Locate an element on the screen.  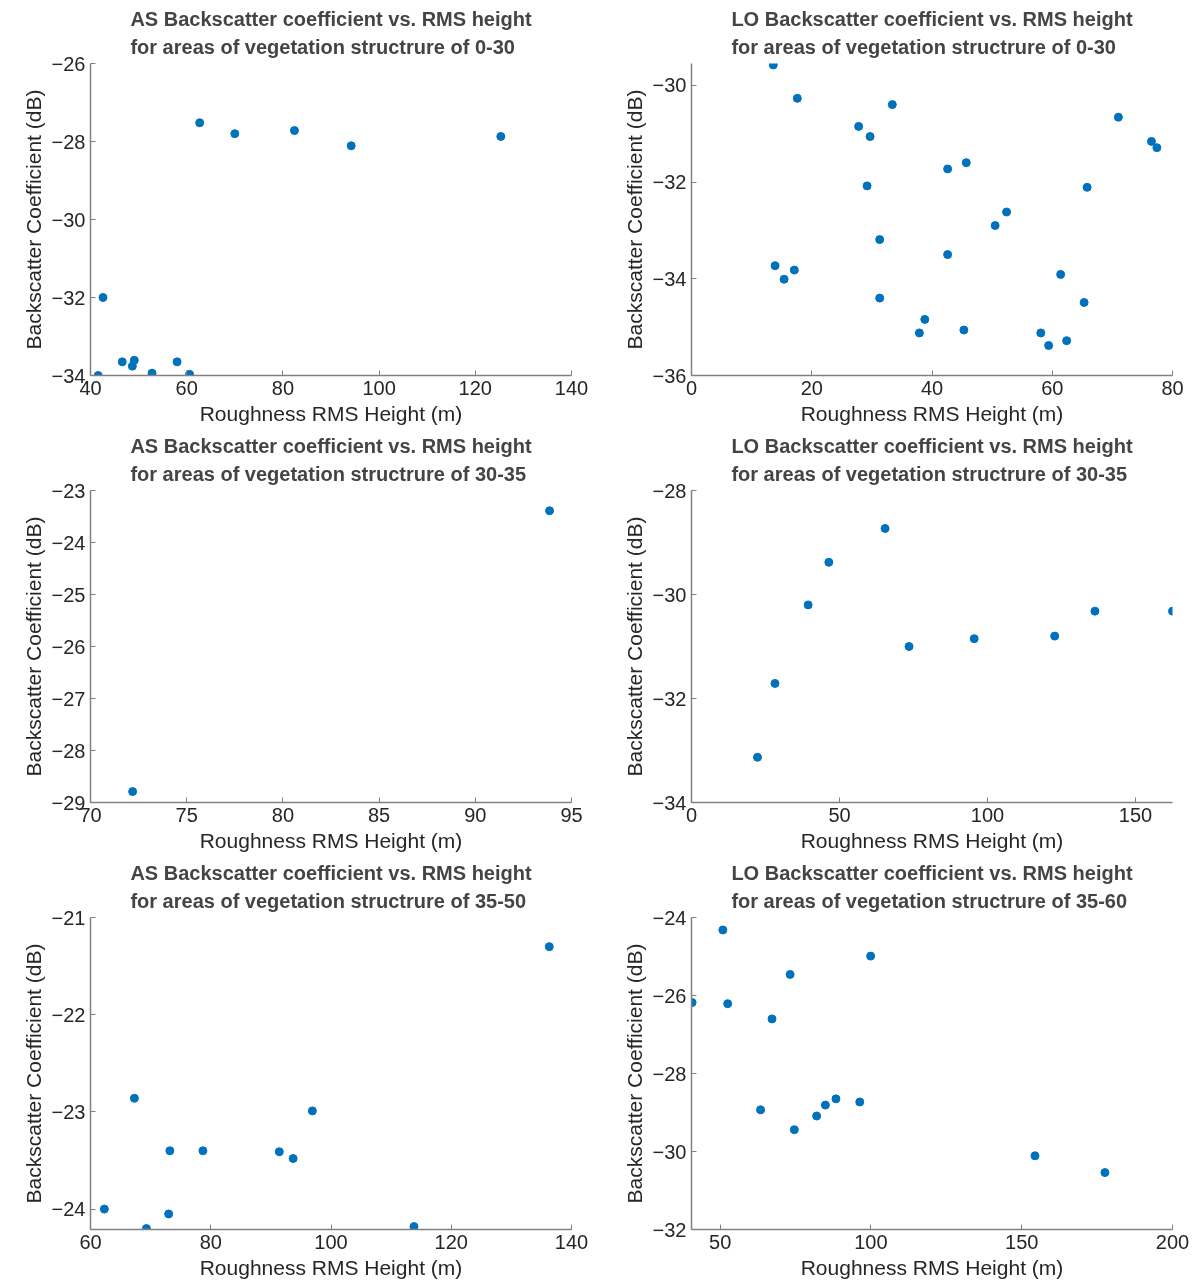
chart-title: LO Backscatter coefficient vs. RMS height for areas of vegetation structrure of 0-30 is located at coordinates (932, 33).